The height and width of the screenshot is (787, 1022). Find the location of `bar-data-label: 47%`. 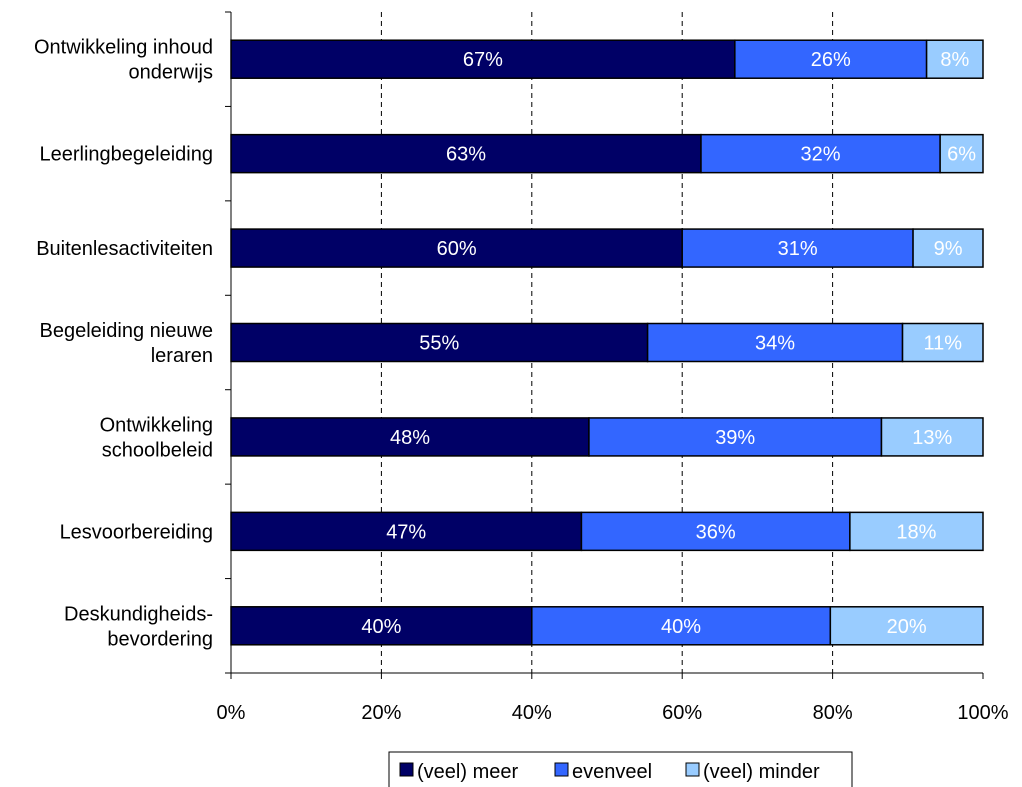

bar-data-label: 47% is located at coordinates (406, 532).